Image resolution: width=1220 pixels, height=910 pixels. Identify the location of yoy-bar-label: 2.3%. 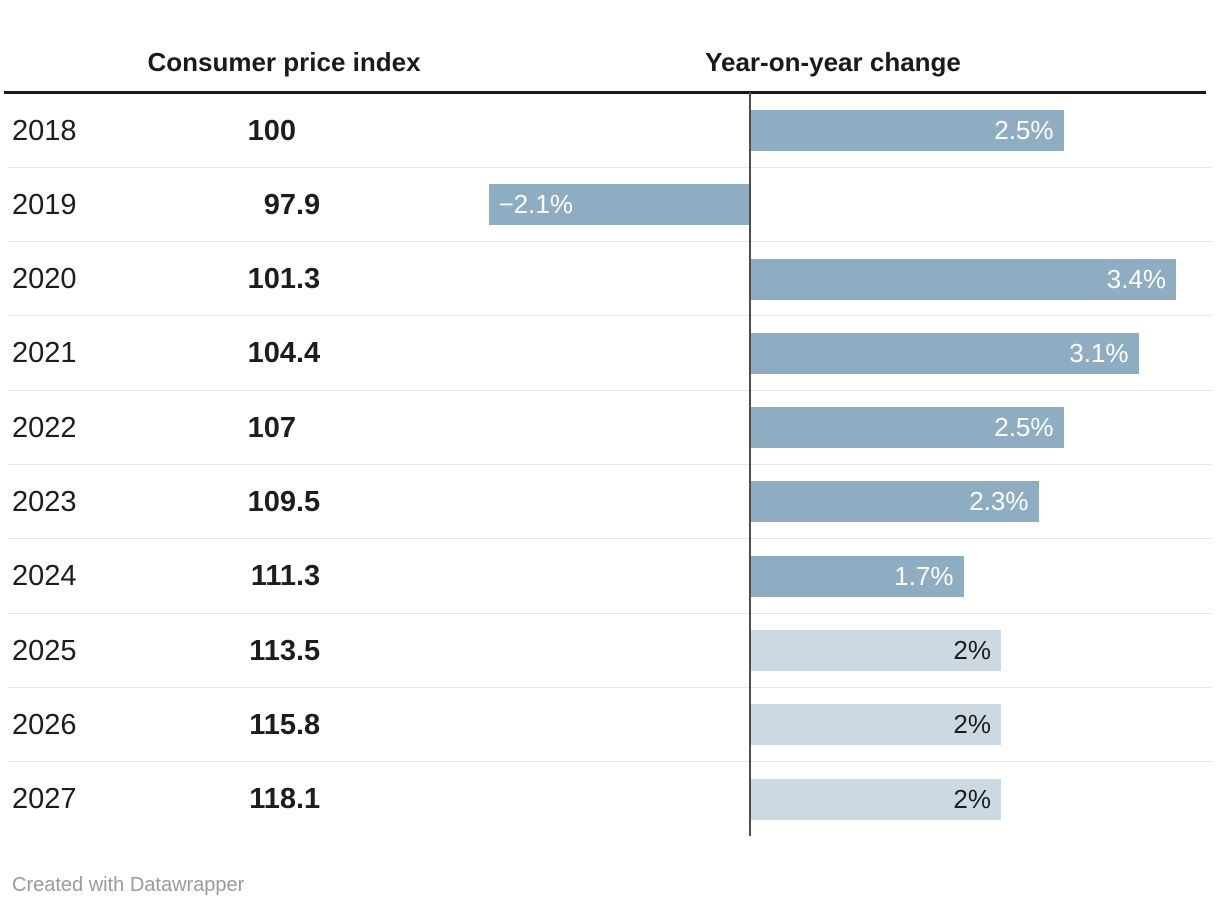
(999, 501).